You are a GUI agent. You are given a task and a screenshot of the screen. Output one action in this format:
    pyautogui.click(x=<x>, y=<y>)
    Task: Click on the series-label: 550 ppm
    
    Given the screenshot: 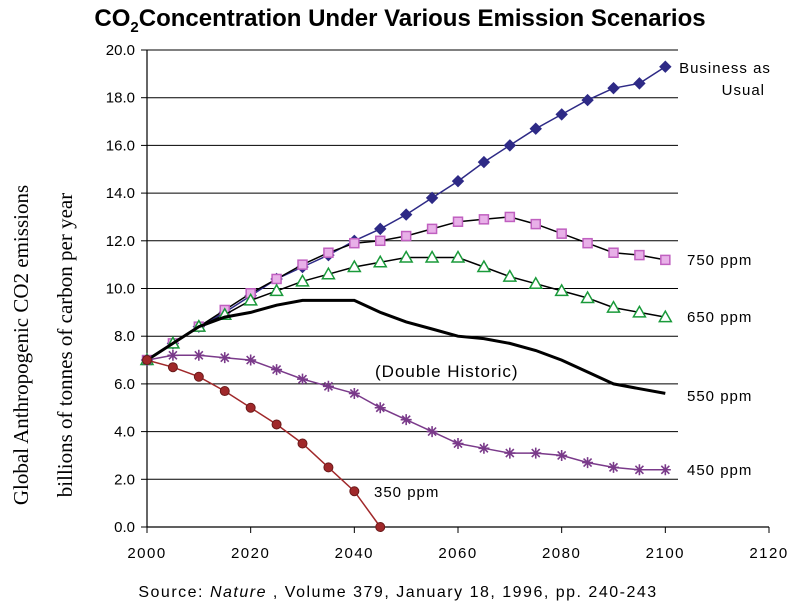 What is the action you would take?
    pyautogui.click(x=719, y=396)
    